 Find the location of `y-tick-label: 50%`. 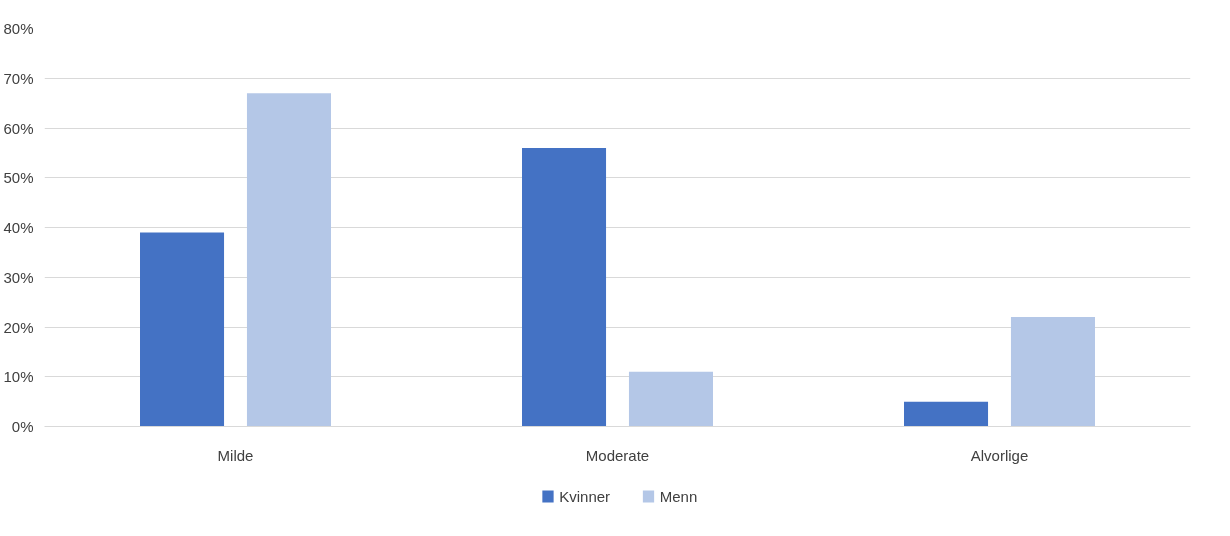

y-tick-label: 50% is located at coordinates (18, 178).